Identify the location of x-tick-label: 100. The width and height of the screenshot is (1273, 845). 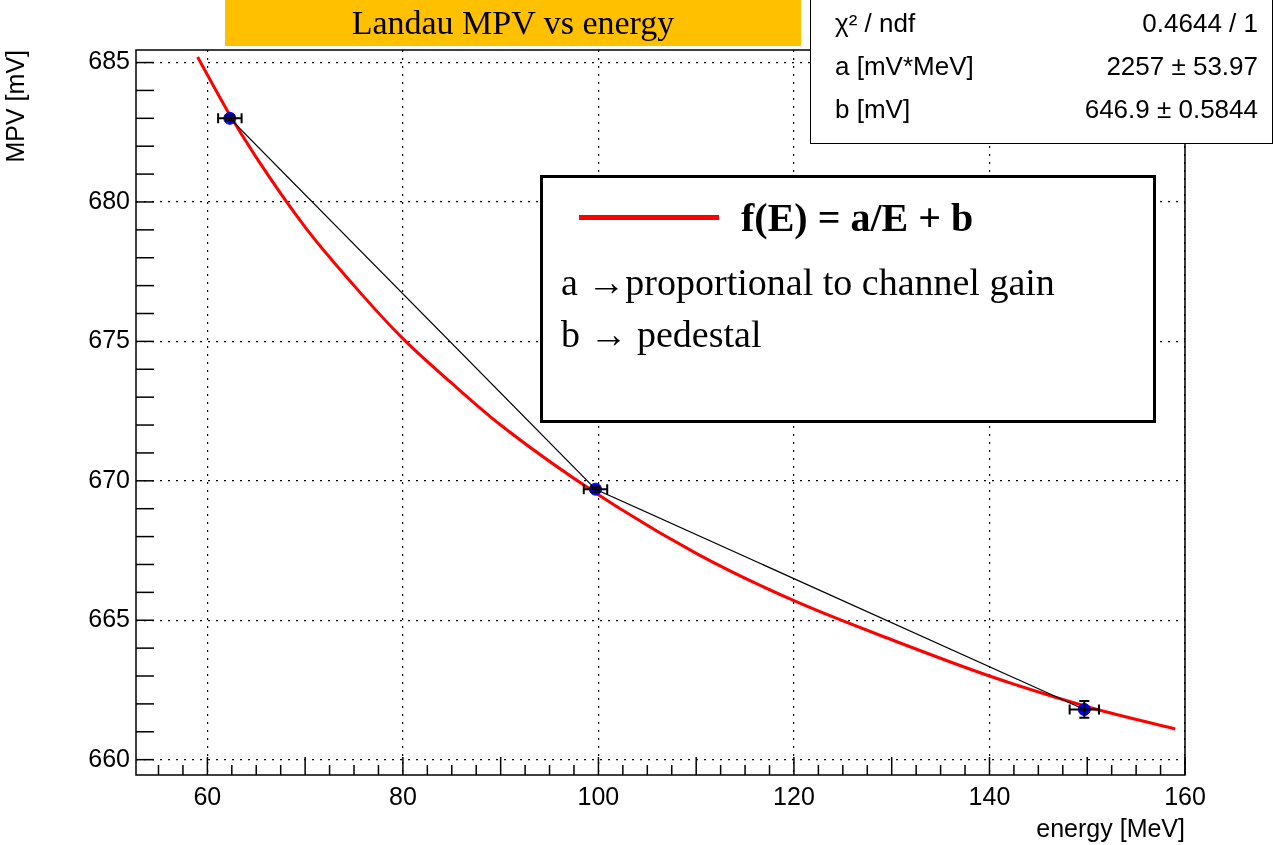
(598, 795).